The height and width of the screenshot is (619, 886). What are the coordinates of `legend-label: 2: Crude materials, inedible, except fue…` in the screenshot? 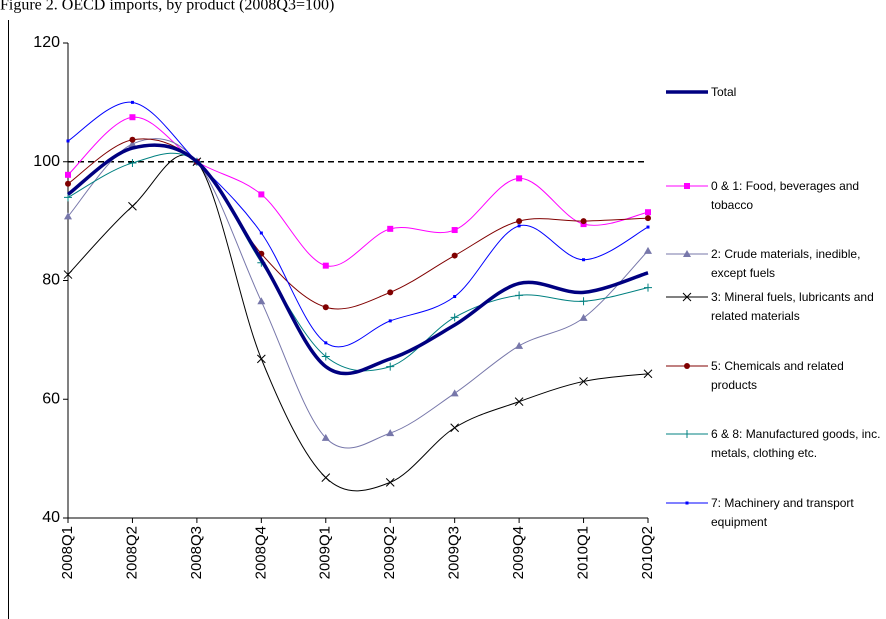 It's located at (786, 263).